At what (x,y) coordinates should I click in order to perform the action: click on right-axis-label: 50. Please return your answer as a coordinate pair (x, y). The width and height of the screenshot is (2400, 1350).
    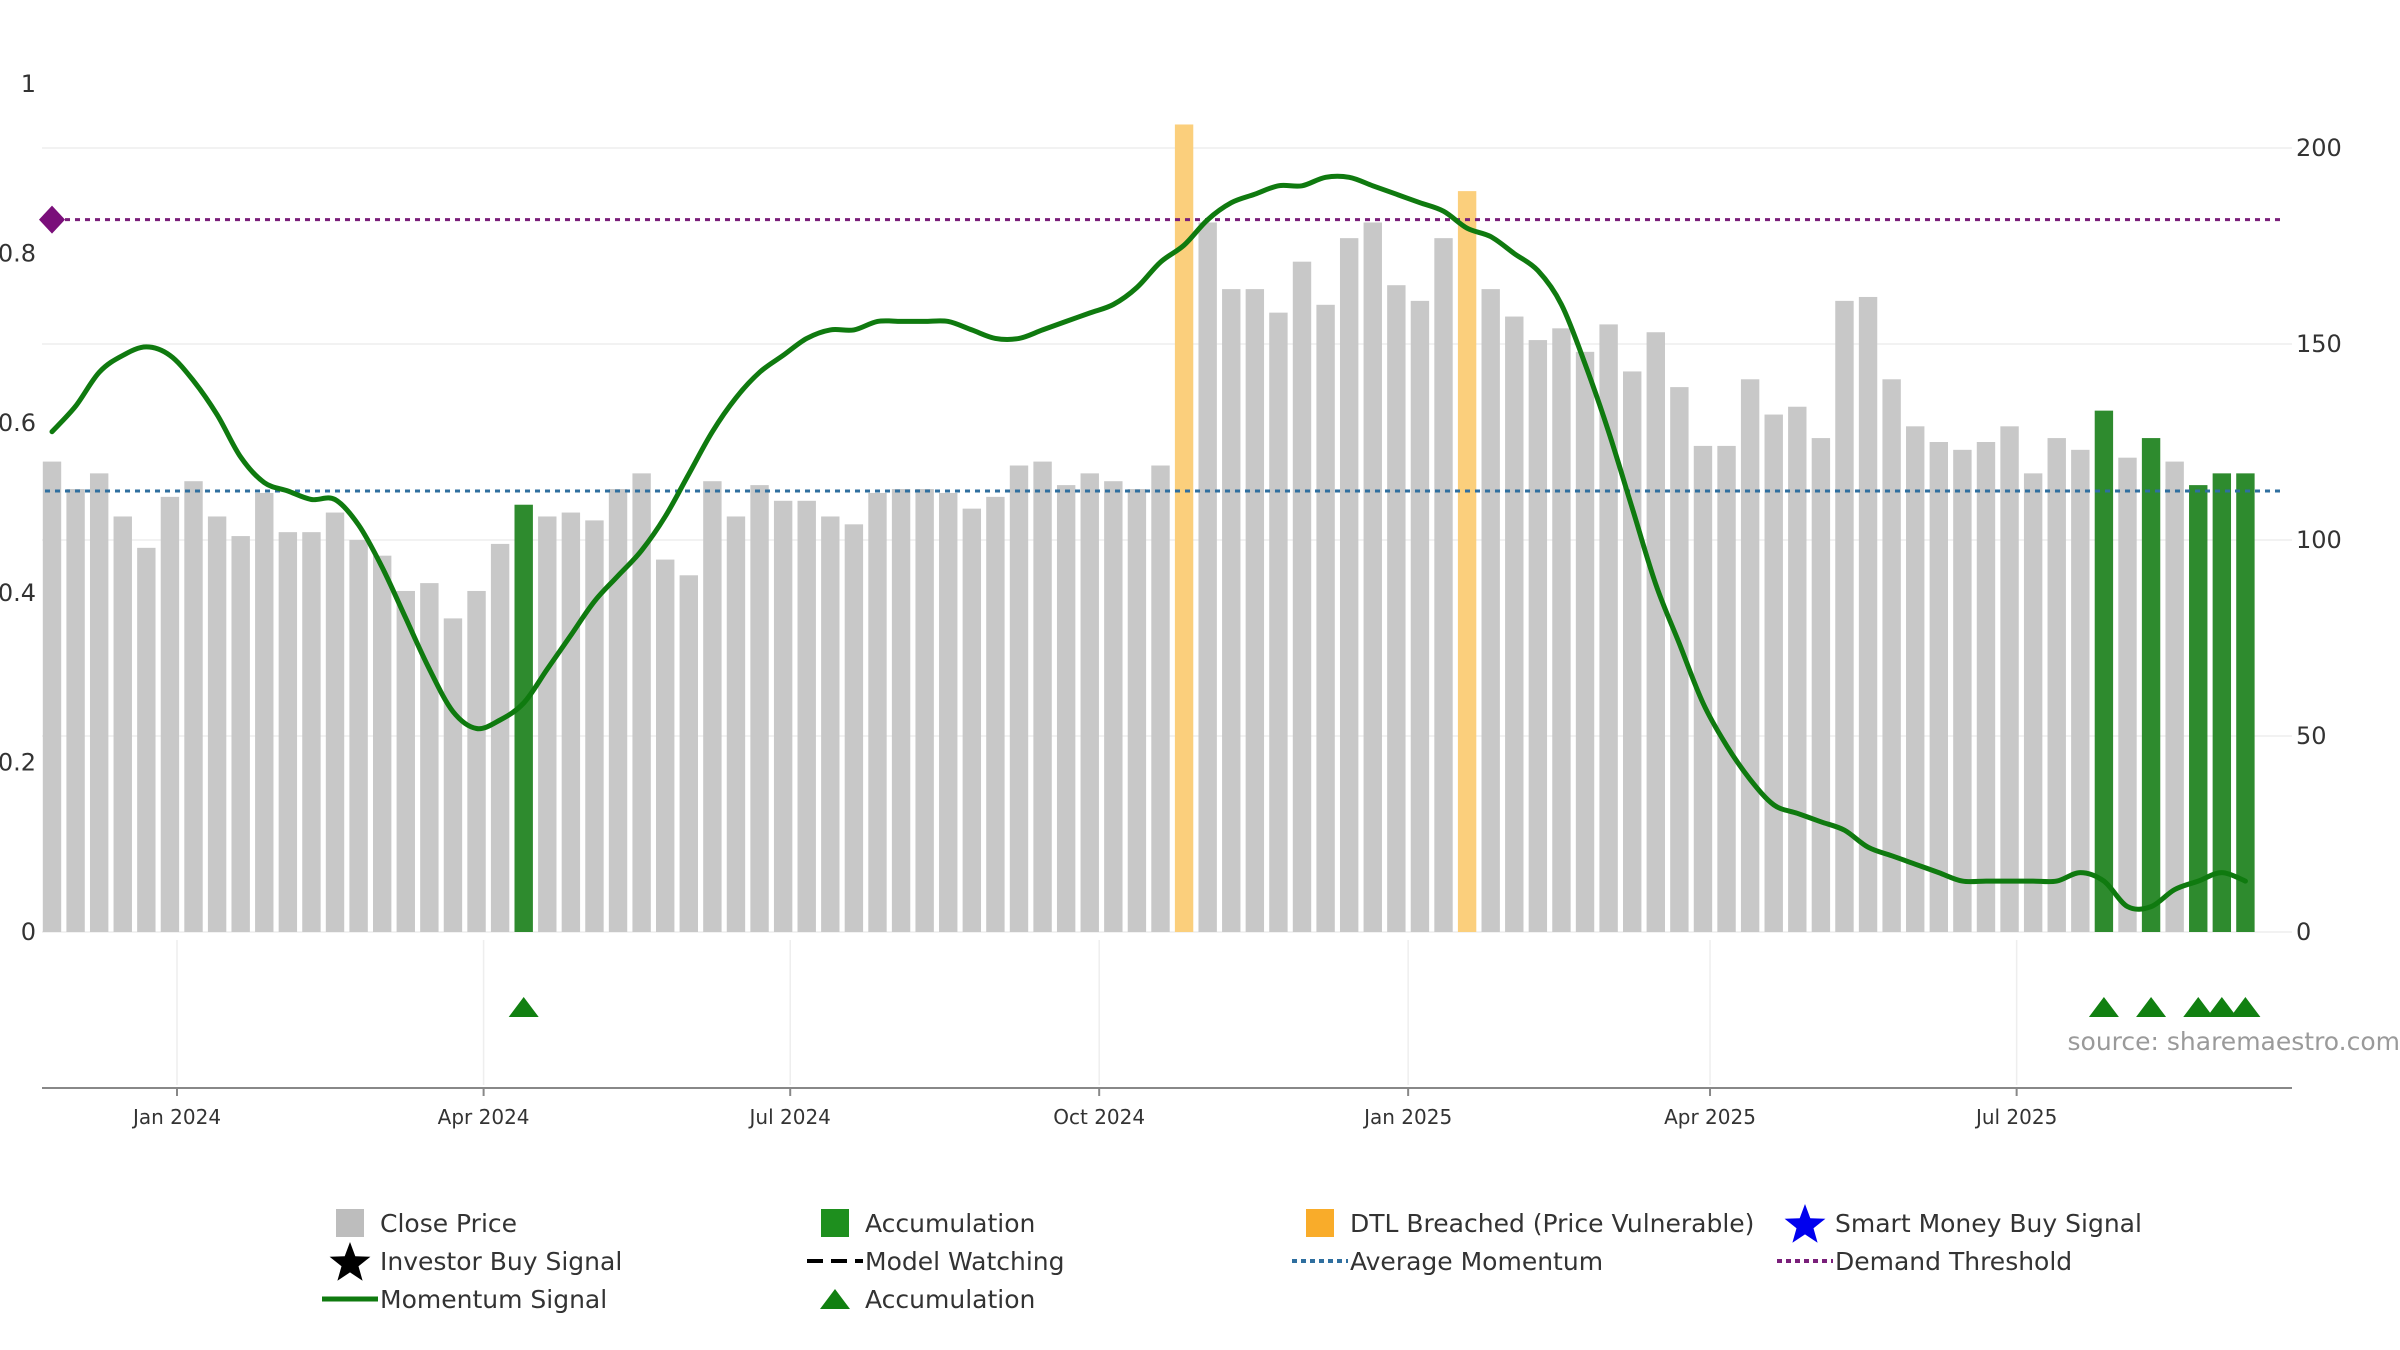
    Looking at the image, I should click on (2311, 736).